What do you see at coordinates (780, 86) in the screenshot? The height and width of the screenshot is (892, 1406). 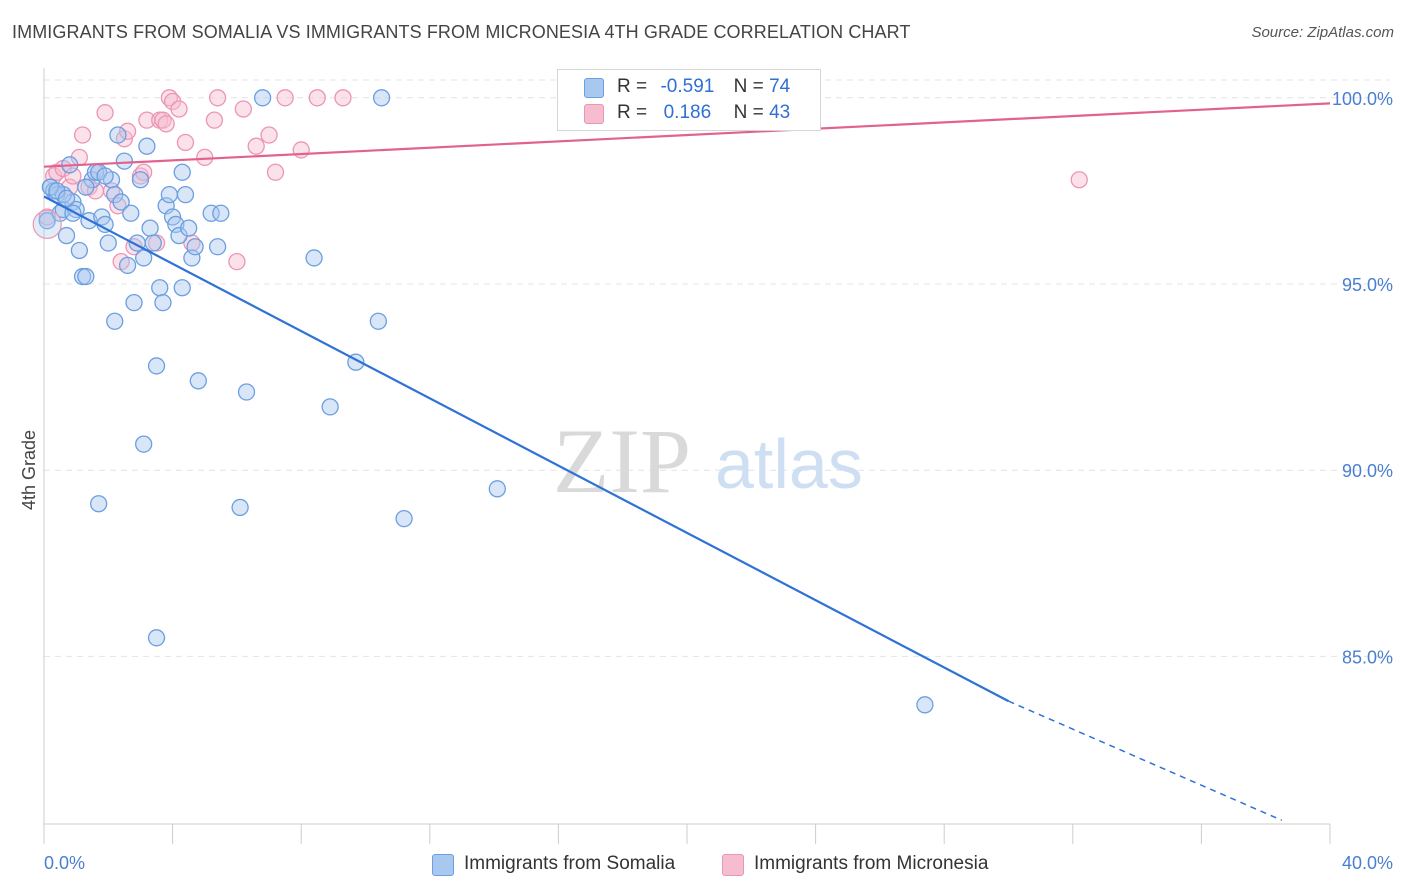 I see `legend-n-value-somalia: 74` at bounding box center [780, 86].